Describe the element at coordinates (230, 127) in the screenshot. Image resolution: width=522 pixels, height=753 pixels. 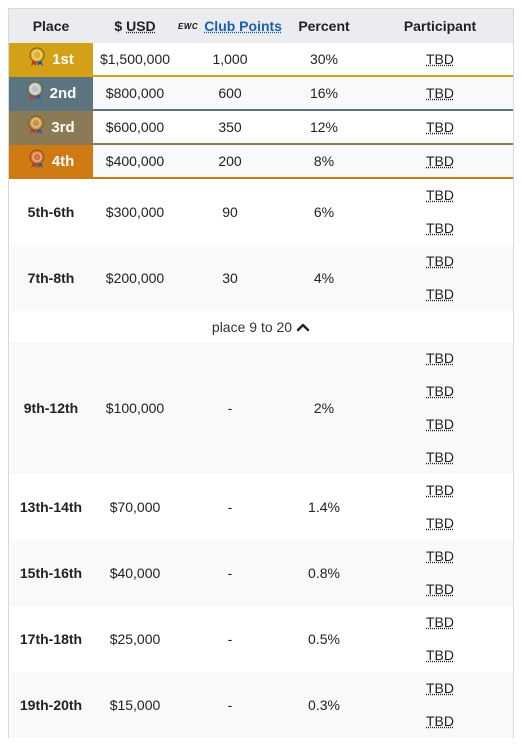
I see `club-points: 350` at that location.